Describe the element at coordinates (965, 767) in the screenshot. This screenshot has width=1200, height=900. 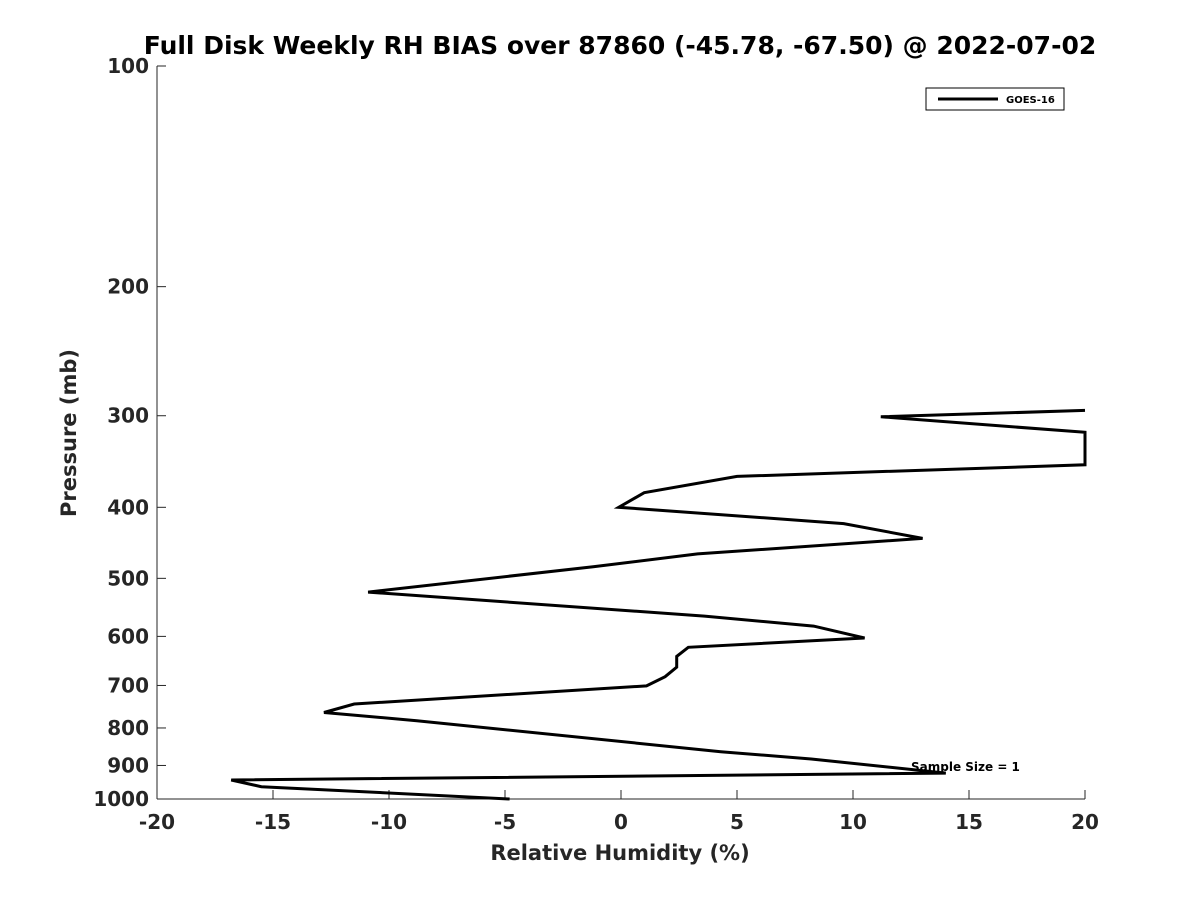
I see `sample-size-annotation: Sample Size = 1` at that location.